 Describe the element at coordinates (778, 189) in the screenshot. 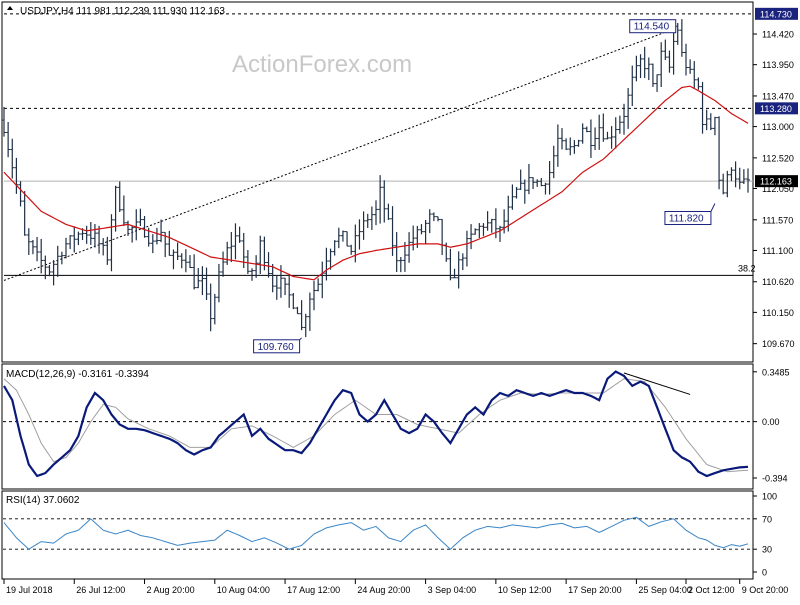

I see `price-ytick-label: 112.050` at that location.